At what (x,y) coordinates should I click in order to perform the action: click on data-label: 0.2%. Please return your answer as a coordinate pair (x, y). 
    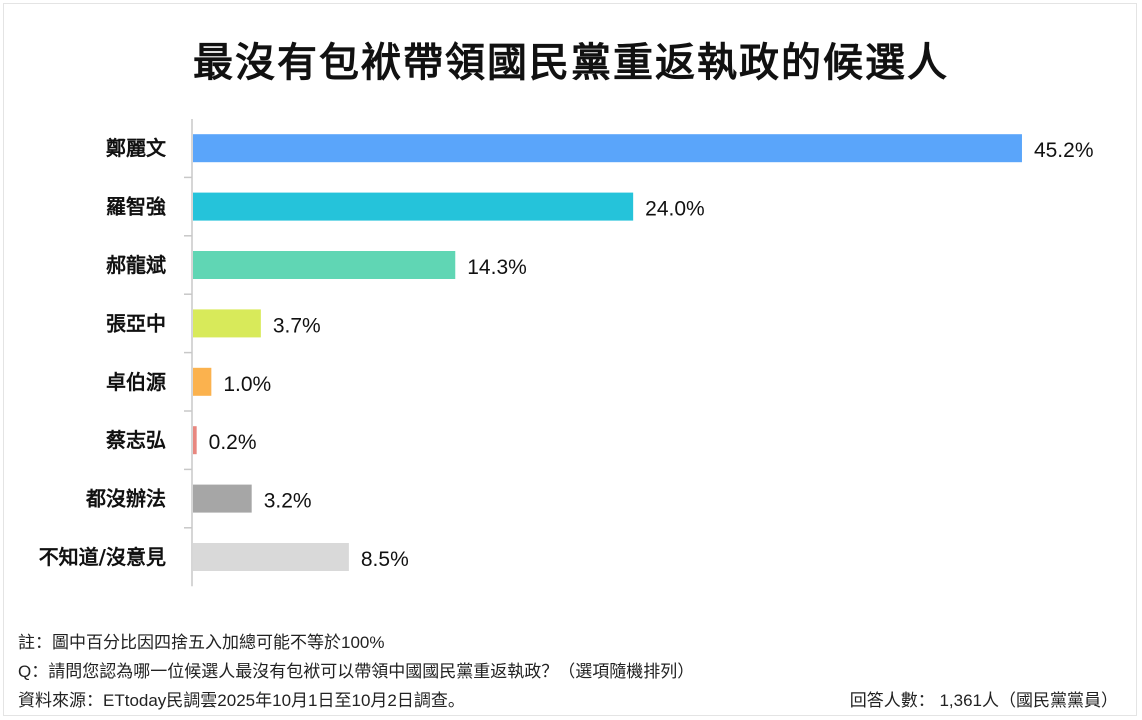
    Looking at the image, I should click on (233, 442).